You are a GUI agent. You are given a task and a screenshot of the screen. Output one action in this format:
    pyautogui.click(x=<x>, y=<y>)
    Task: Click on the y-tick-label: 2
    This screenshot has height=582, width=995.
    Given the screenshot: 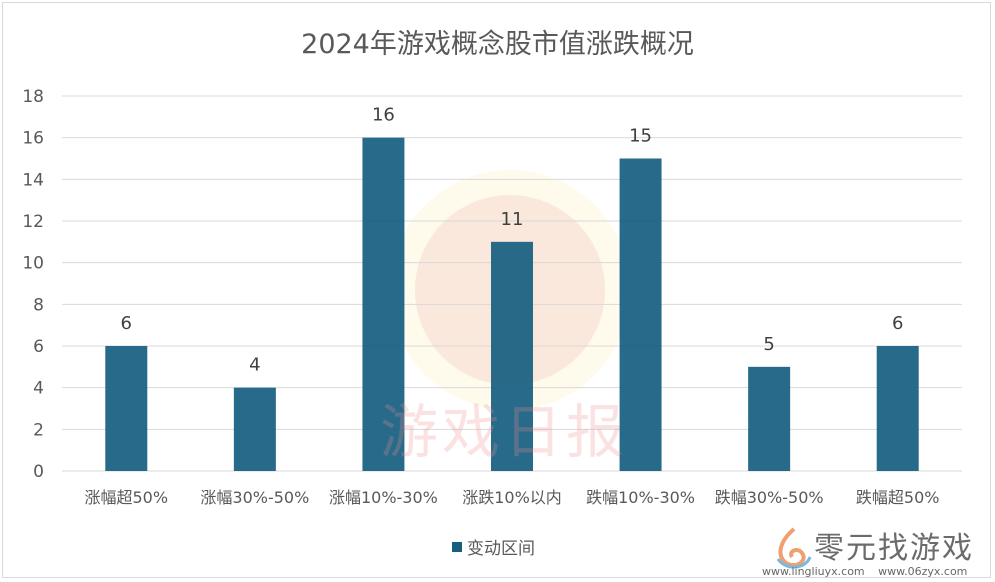 What is the action you would take?
    pyautogui.click(x=38, y=430)
    